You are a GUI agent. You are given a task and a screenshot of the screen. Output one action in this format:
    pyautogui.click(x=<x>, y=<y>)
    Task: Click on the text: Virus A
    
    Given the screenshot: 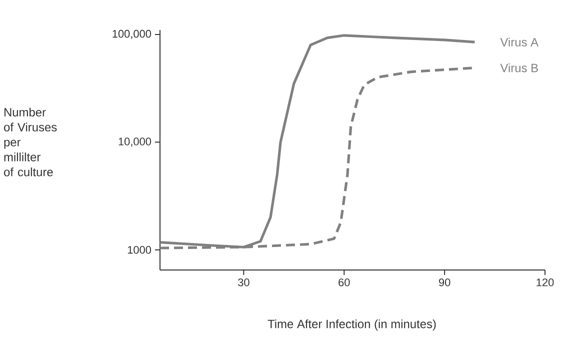 What is the action you would take?
    pyautogui.click(x=519, y=42)
    